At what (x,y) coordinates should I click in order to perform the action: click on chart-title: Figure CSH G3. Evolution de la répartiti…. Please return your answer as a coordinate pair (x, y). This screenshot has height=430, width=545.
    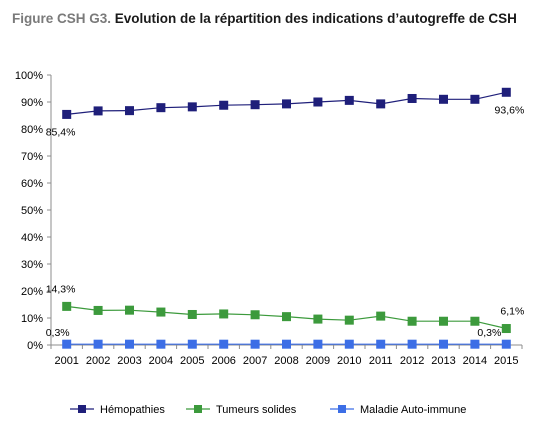
    Looking at the image, I should click on (274, 19).